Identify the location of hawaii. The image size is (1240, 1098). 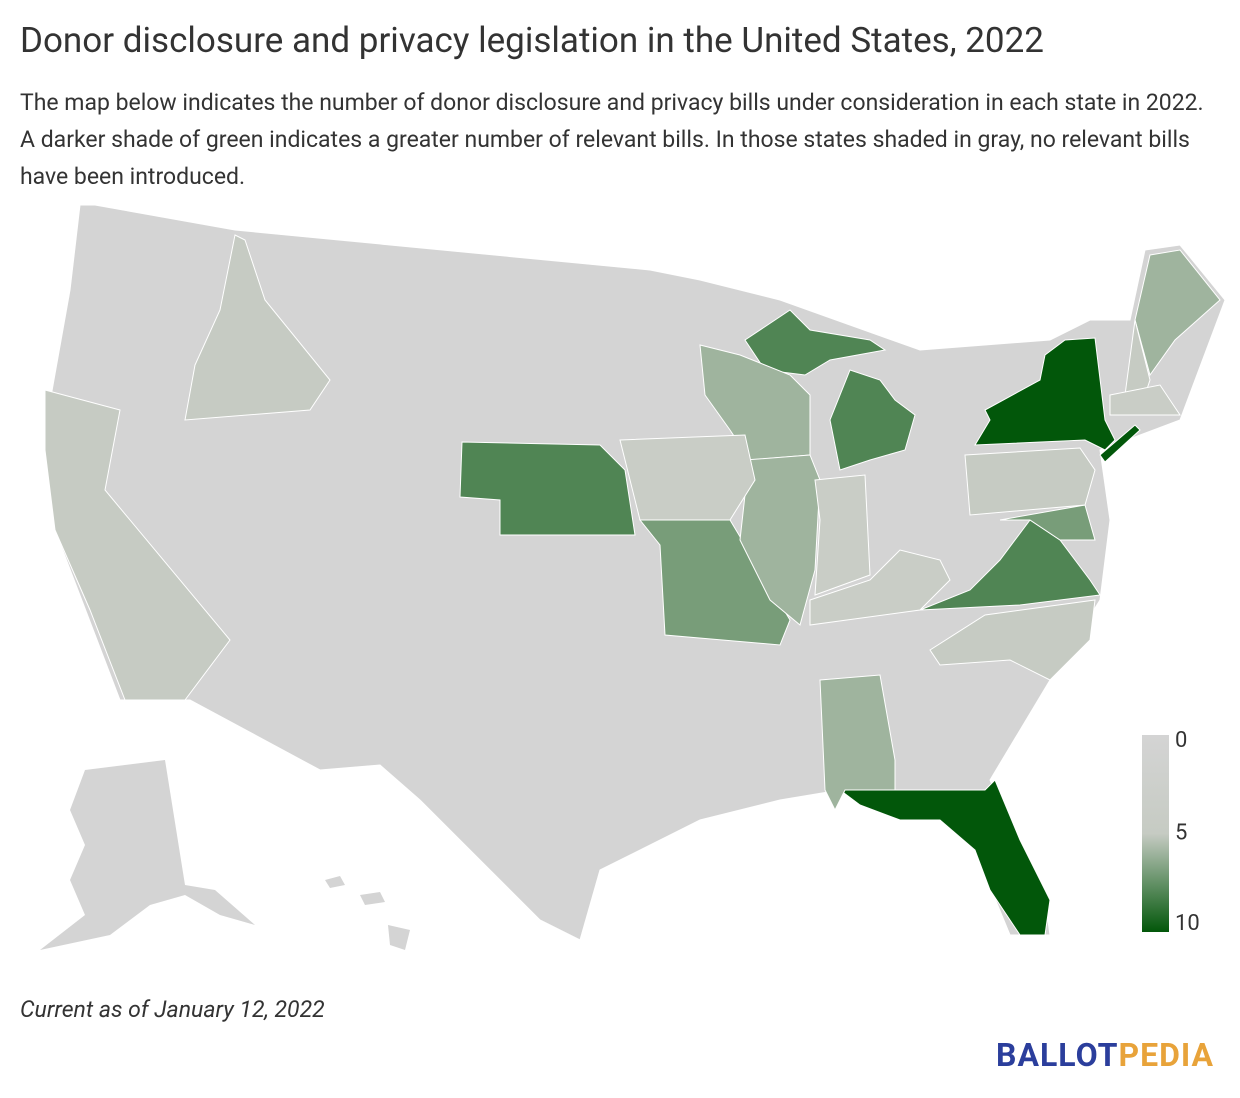
(367, 913).